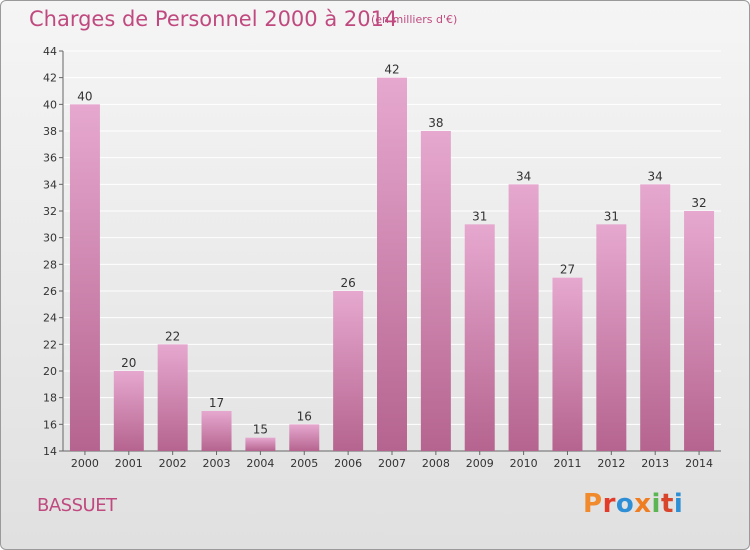  Describe the element at coordinates (85, 463) in the screenshot. I see `x-tick-label: 2000` at that location.